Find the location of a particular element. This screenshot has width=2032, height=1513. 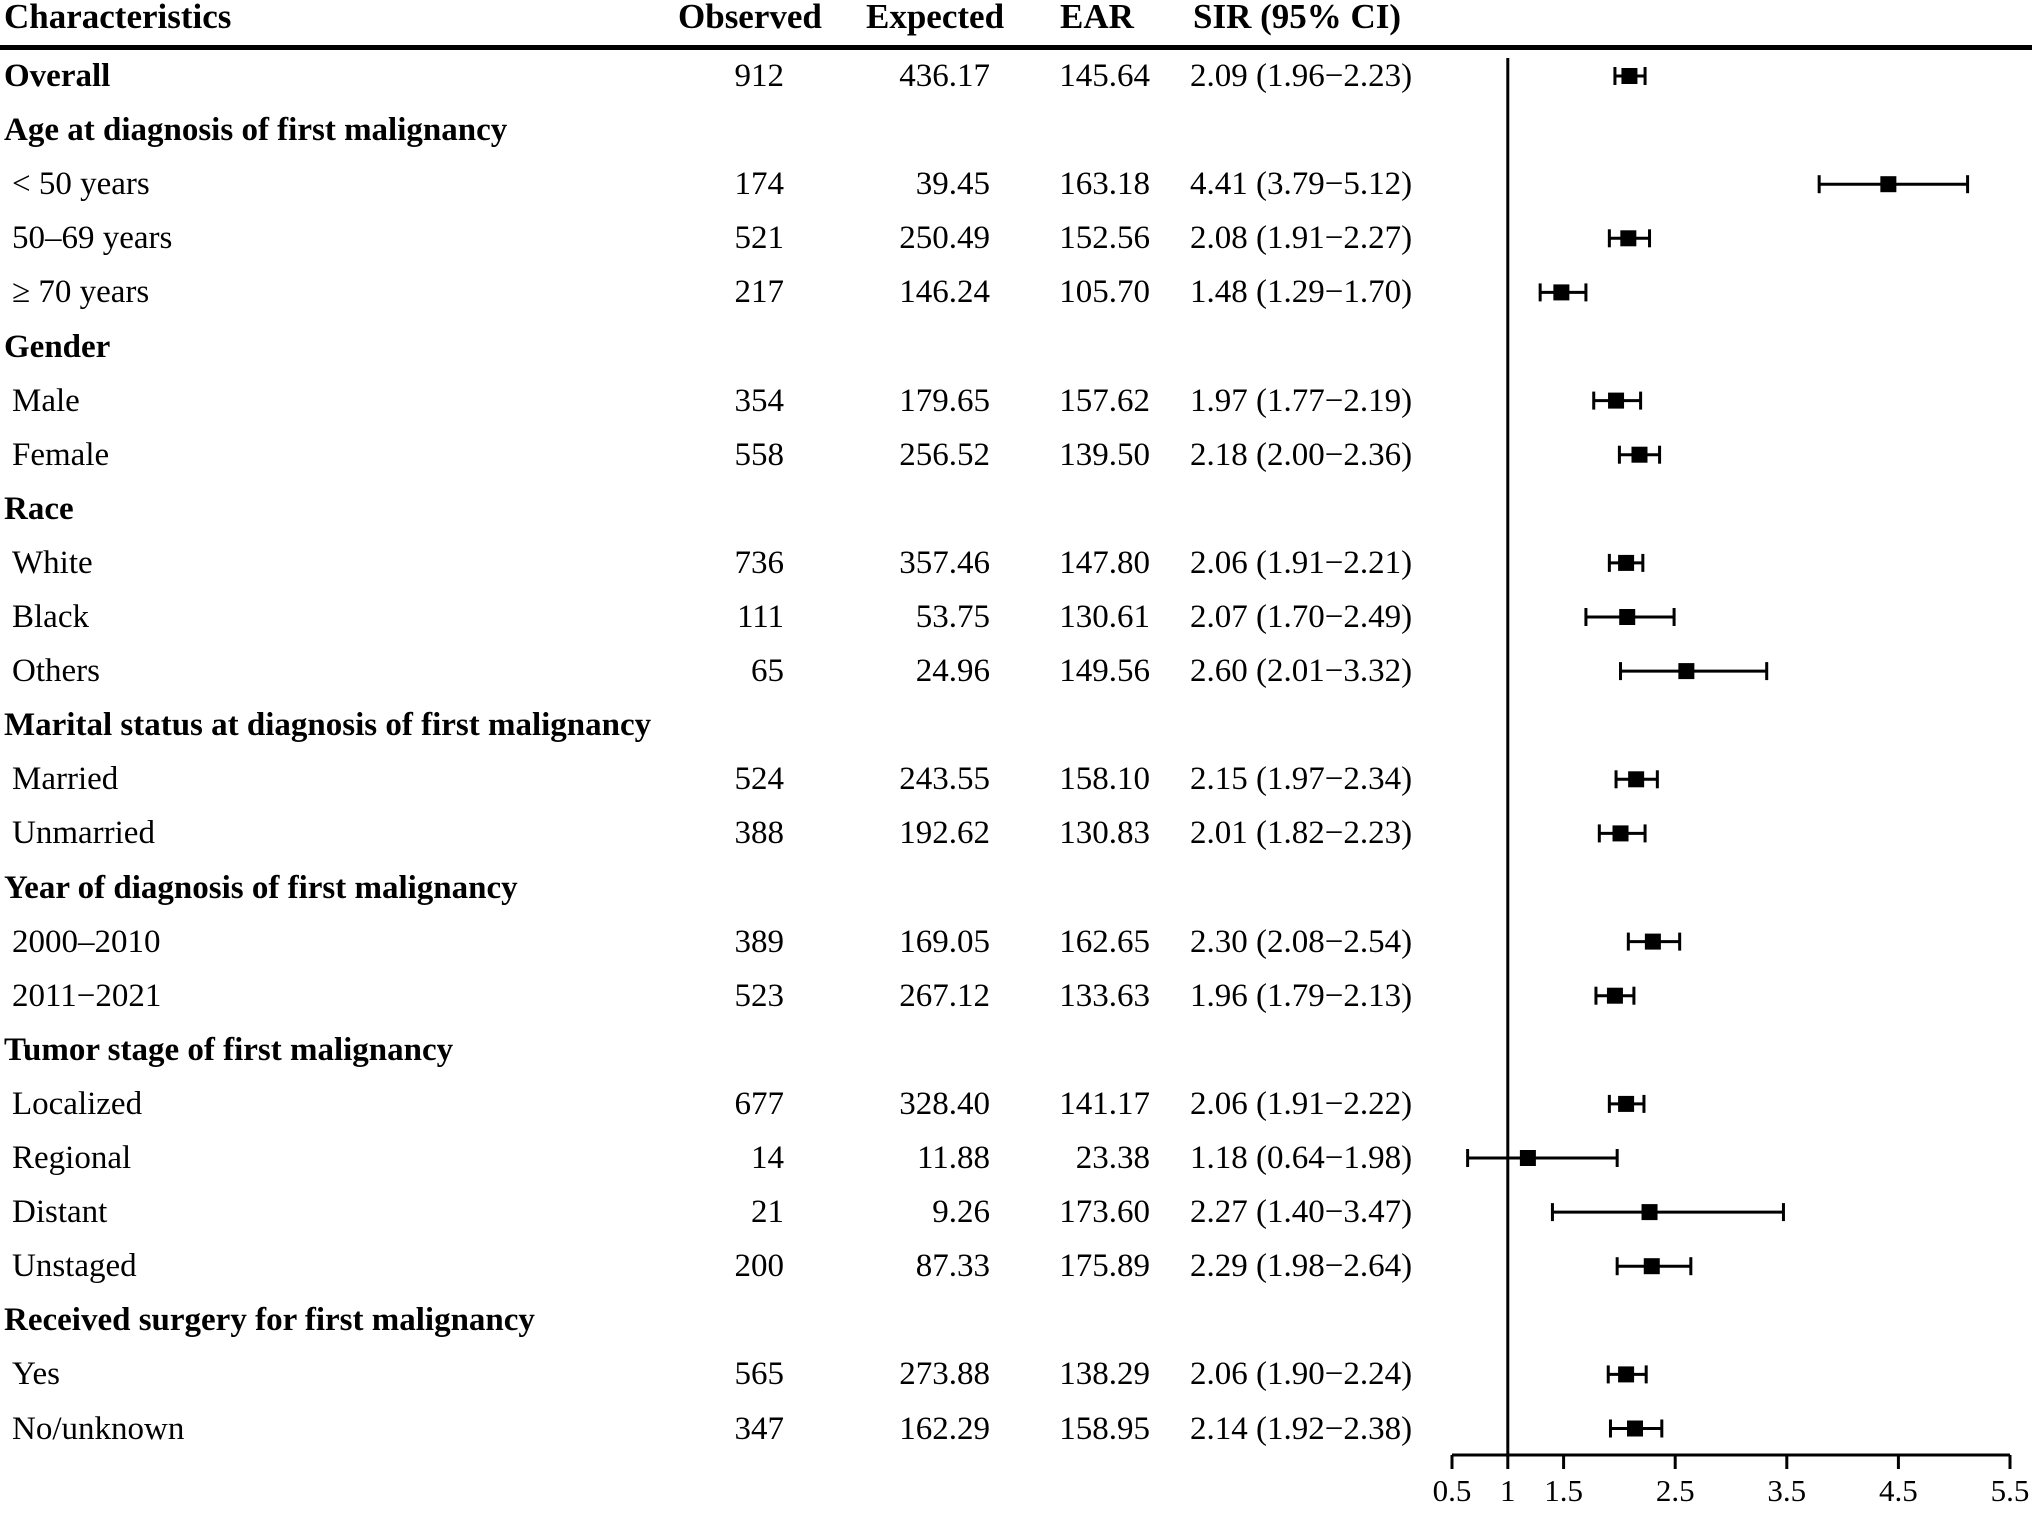

expected-value: 243.55 is located at coordinates (944, 779).